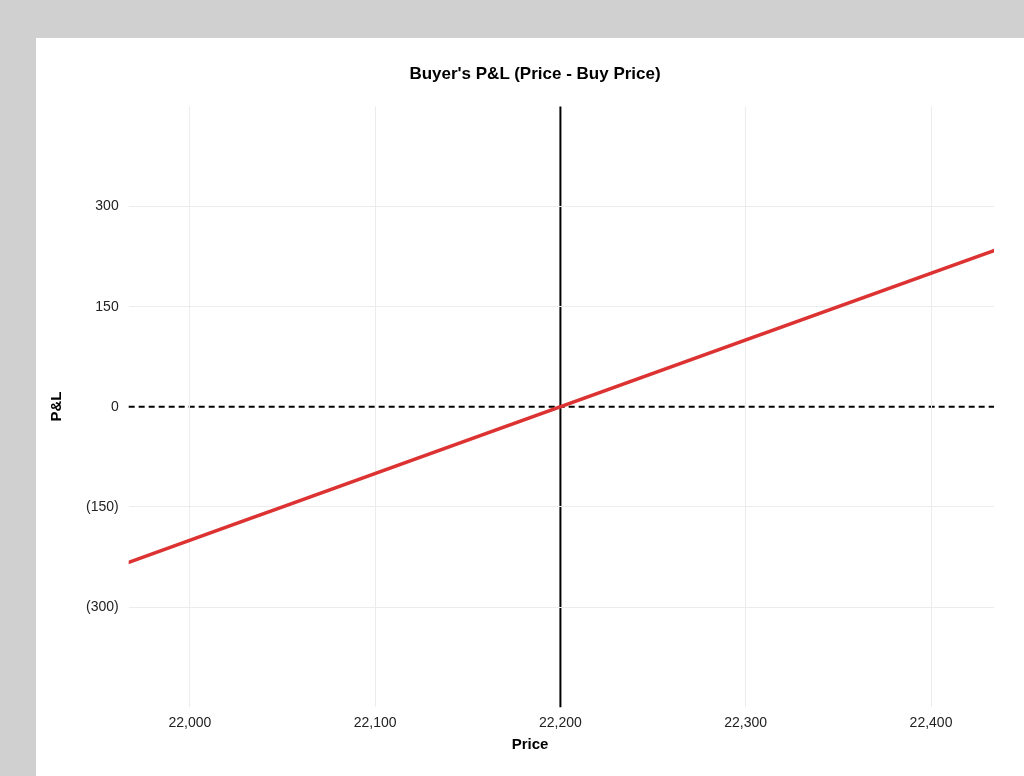 The image size is (1024, 776). What do you see at coordinates (55, 406) in the screenshot?
I see `y-axis-title: P&L` at bounding box center [55, 406].